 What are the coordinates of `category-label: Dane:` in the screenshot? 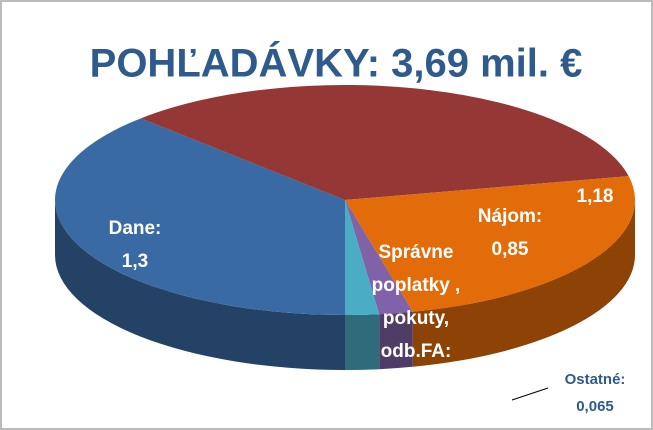 It's located at (135, 228).